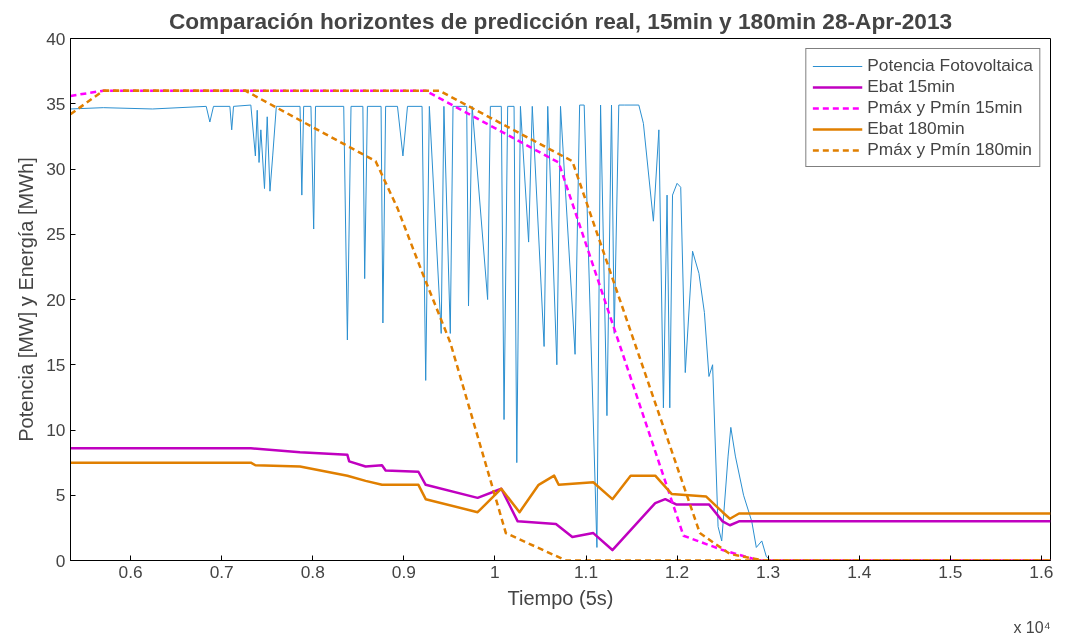  What do you see at coordinates (911, 86) in the screenshot?
I see `legend-label: Ebat 15min` at bounding box center [911, 86].